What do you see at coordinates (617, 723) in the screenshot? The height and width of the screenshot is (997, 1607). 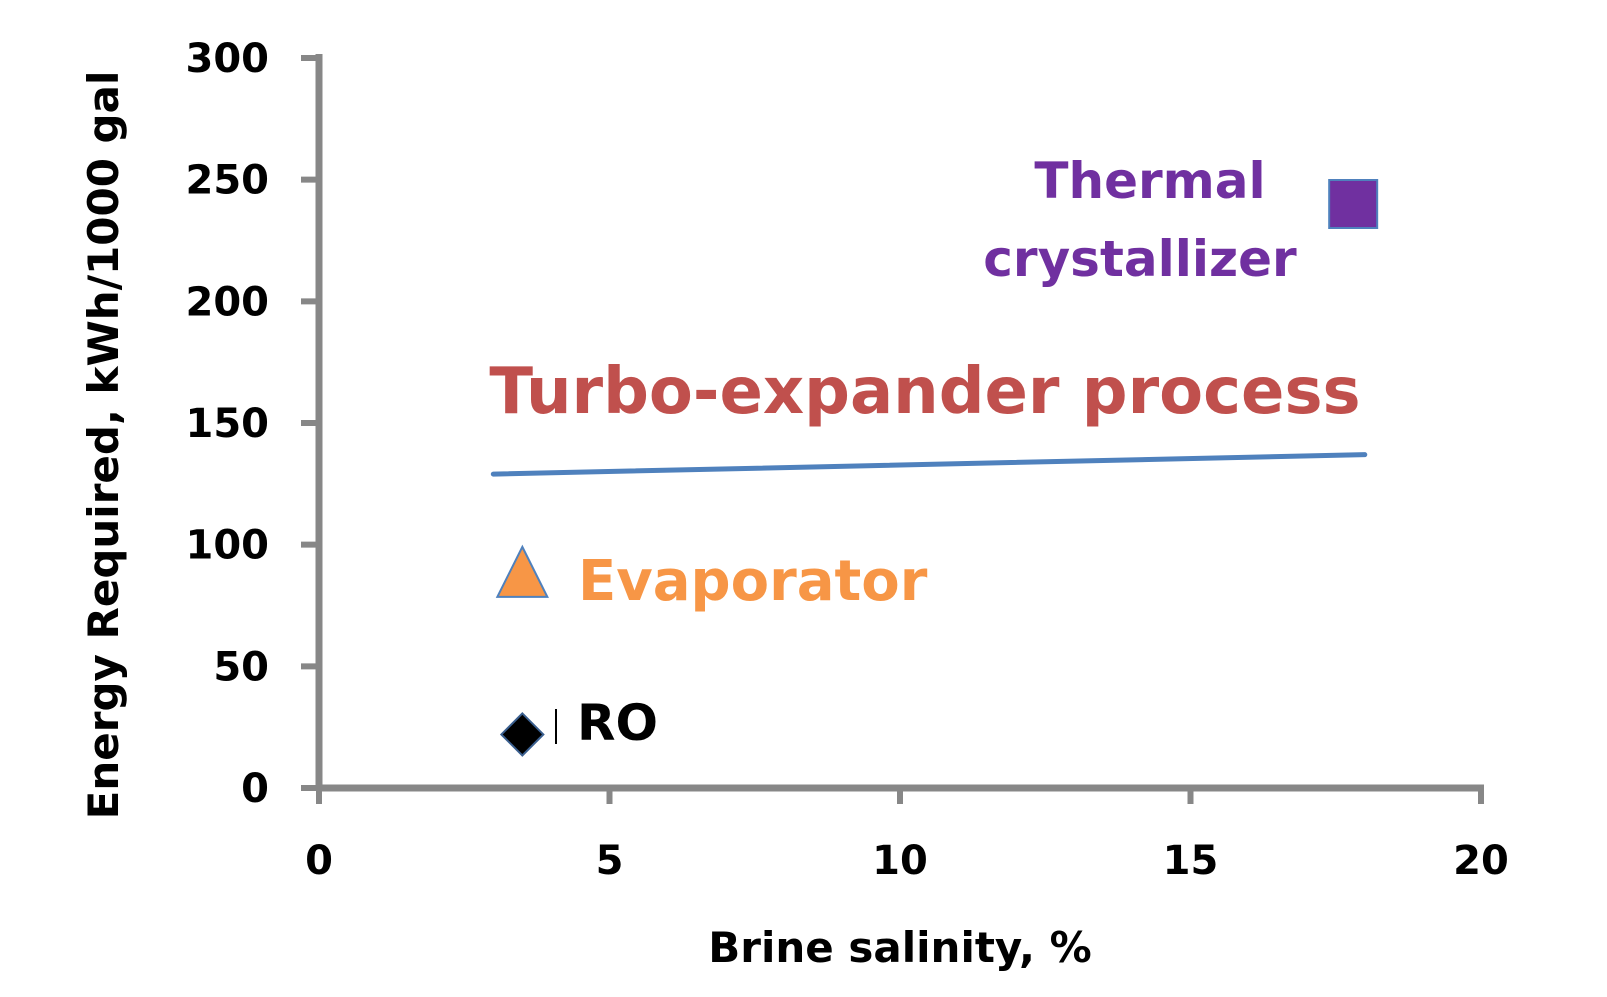 I see `annotation-ro: RO` at bounding box center [617, 723].